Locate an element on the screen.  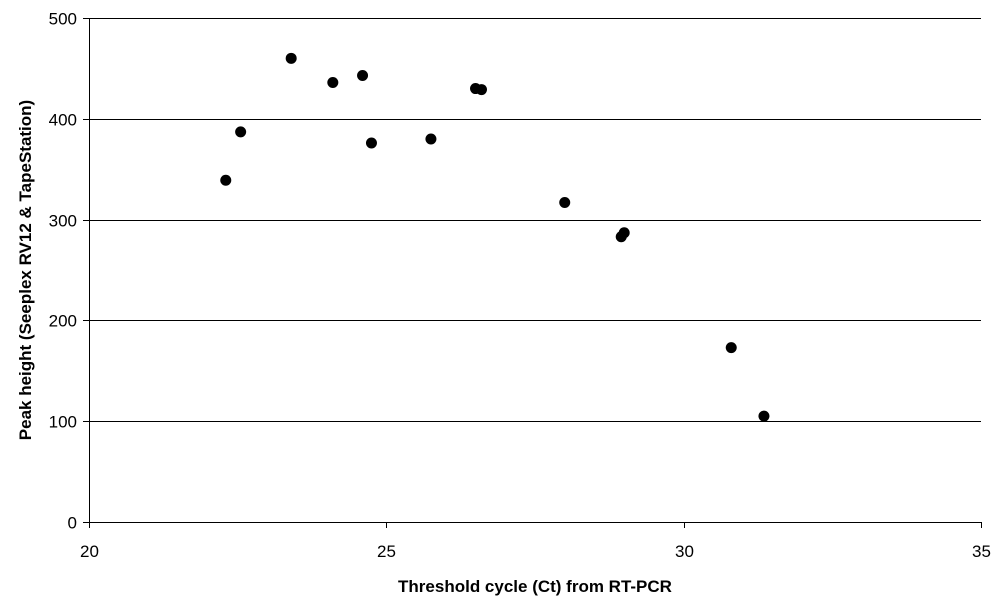
y-tick-label: 400 is located at coordinates (63, 120).